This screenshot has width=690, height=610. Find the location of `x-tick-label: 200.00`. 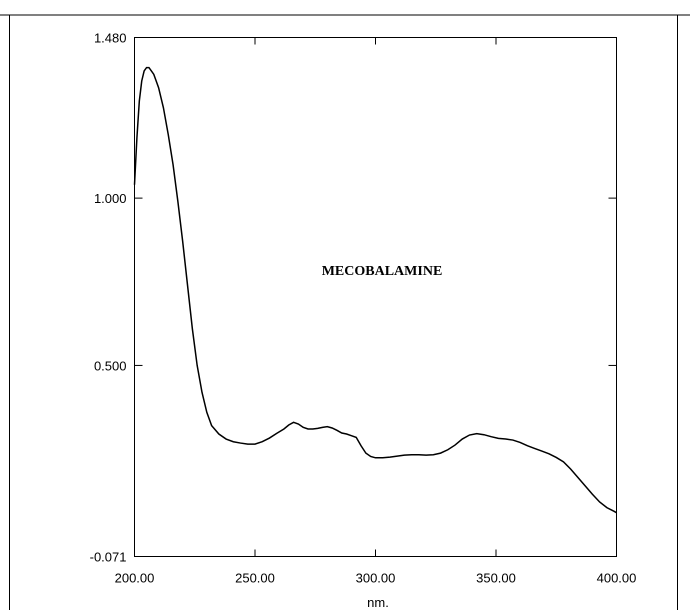

x-tick-label: 200.00 is located at coordinates (135, 578).